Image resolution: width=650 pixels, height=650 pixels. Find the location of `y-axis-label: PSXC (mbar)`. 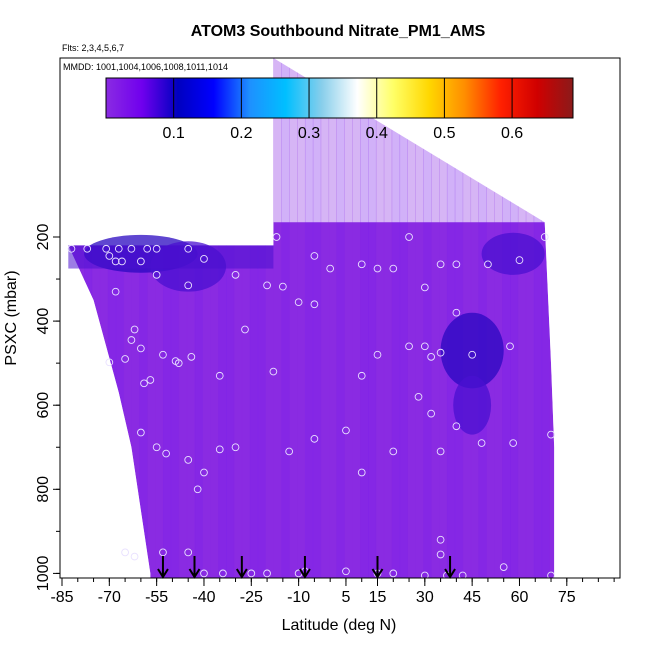

y-axis-label: PSXC (mbar) is located at coordinates (11, 317).